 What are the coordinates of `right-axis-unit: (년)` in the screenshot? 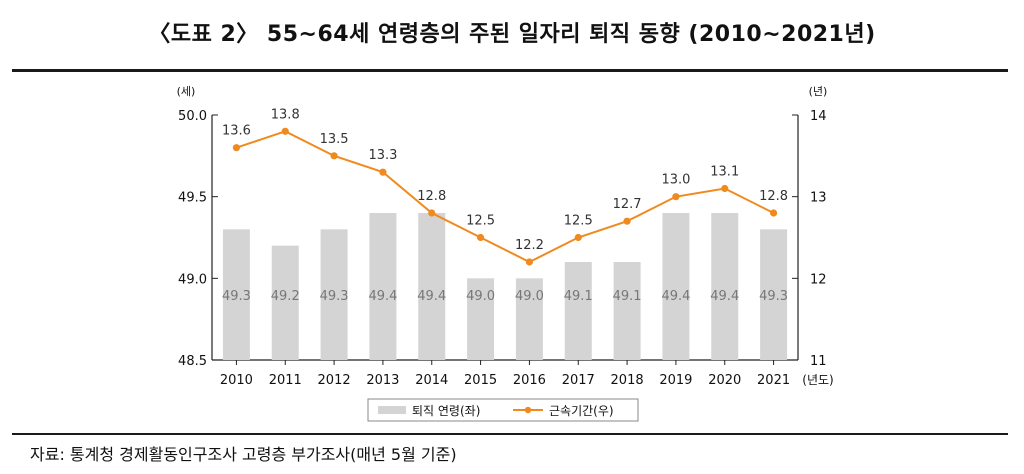 It's located at (818, 91).